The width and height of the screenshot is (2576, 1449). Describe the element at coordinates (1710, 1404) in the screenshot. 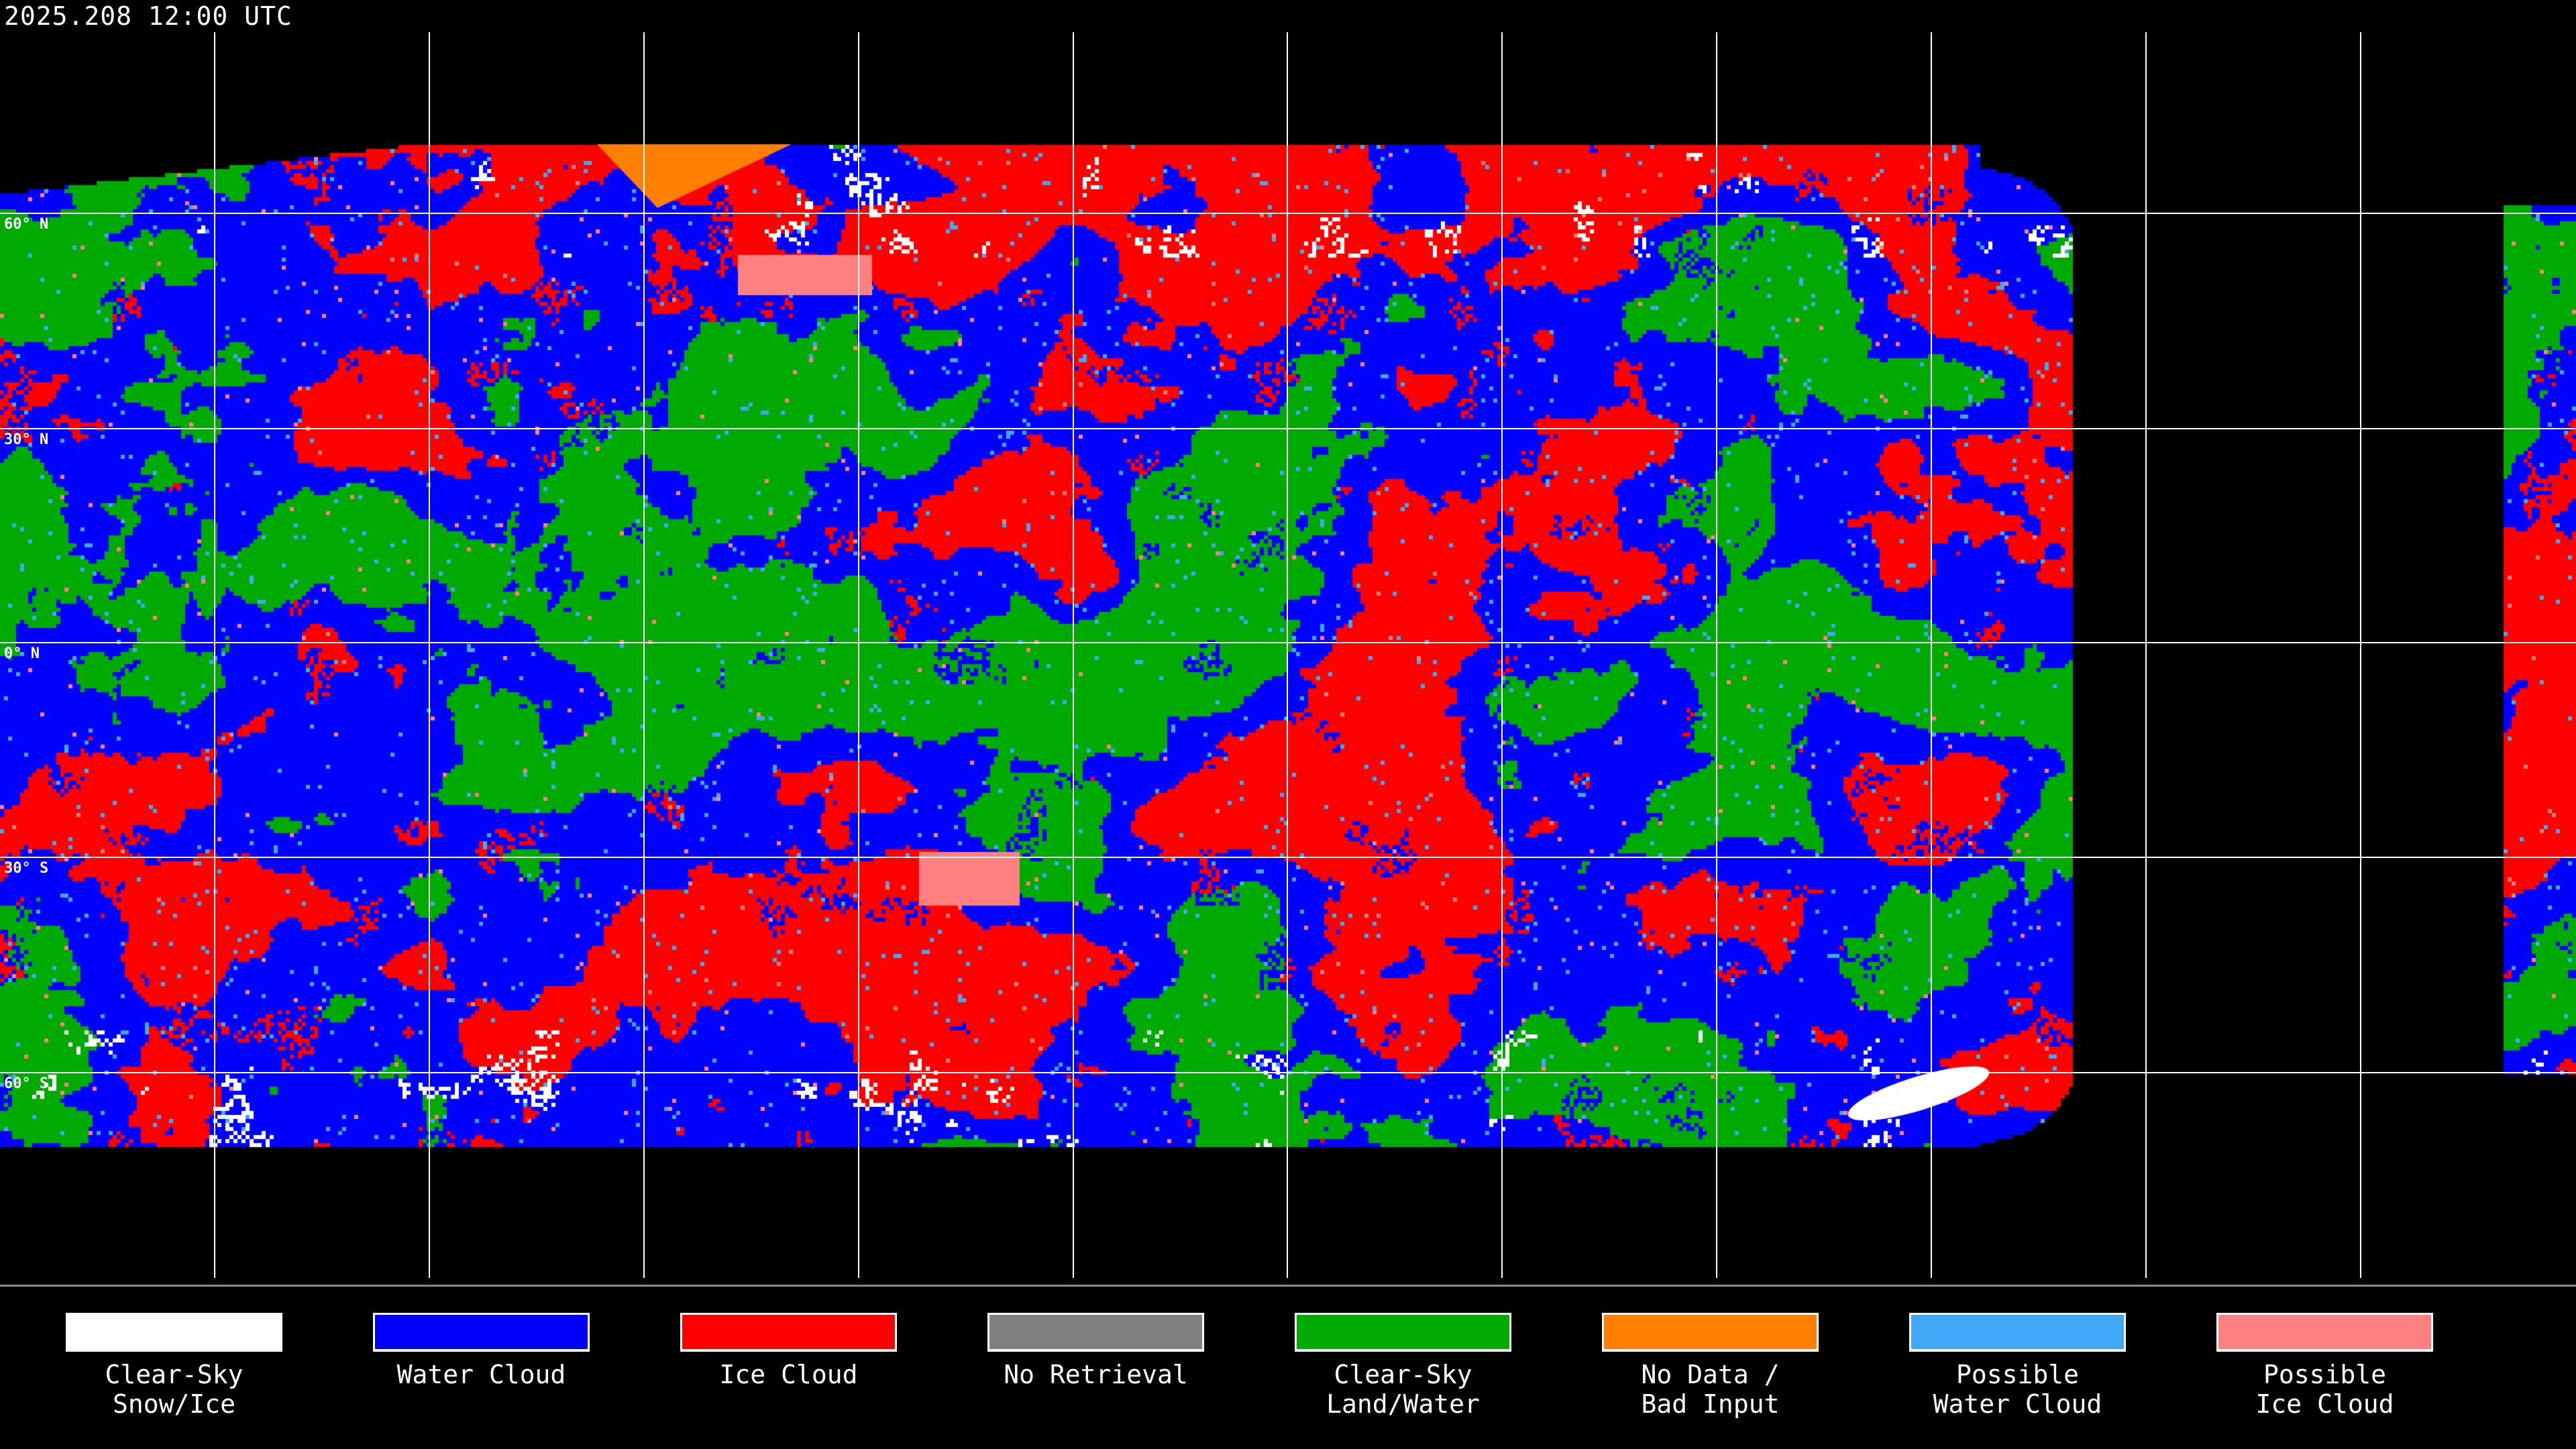

I see `legend-label: Bad Input` at that location.